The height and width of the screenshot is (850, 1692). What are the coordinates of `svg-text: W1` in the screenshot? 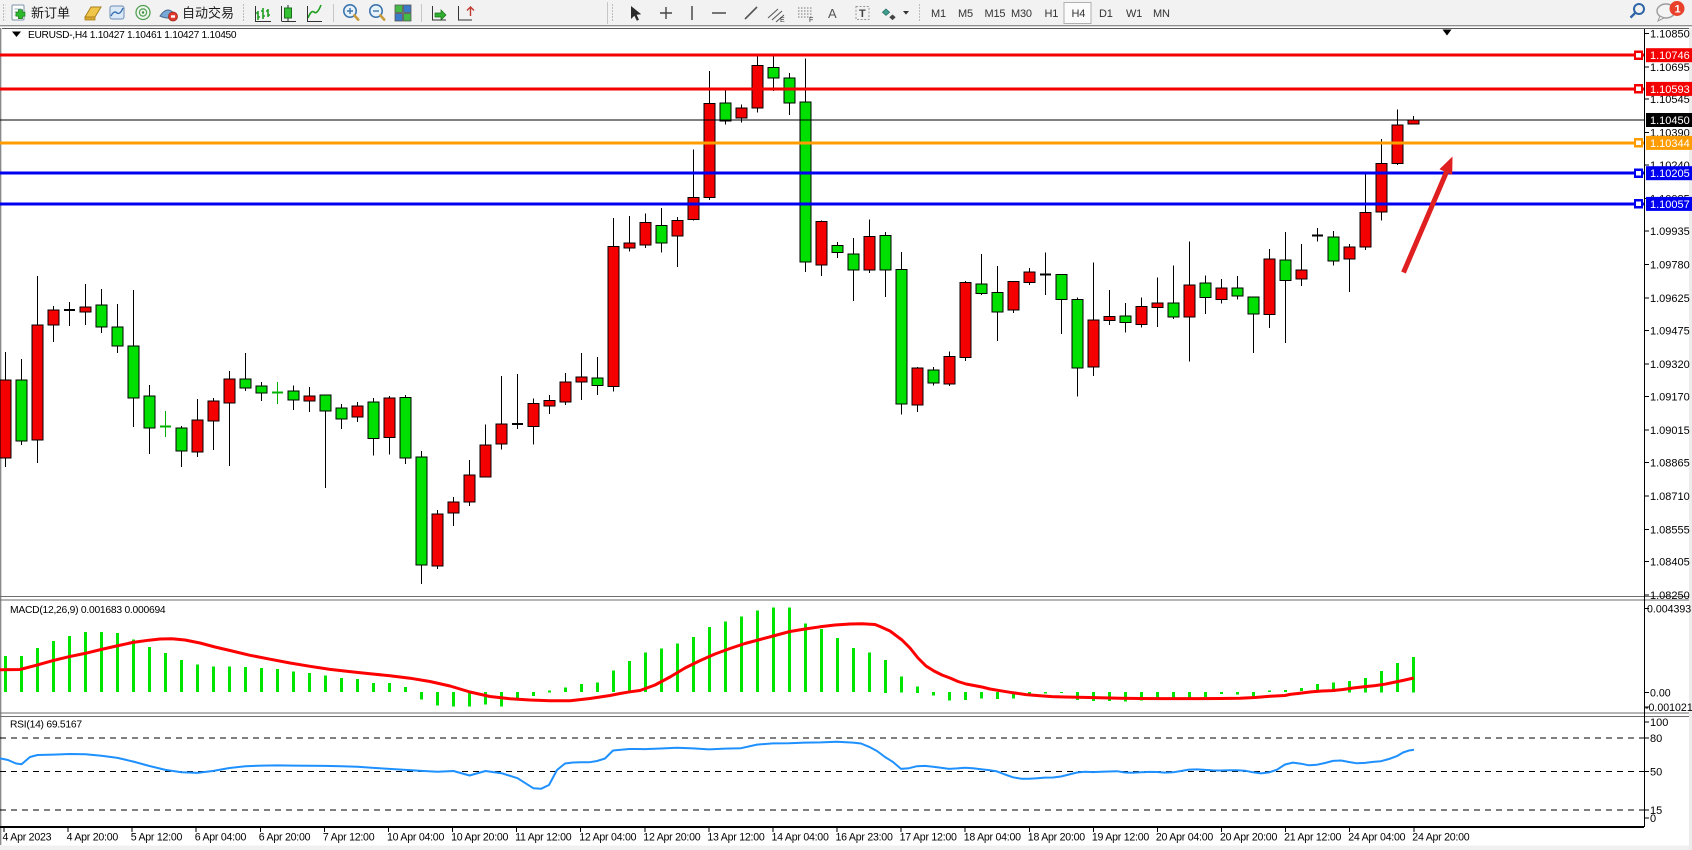 It's located at (1134, 14).